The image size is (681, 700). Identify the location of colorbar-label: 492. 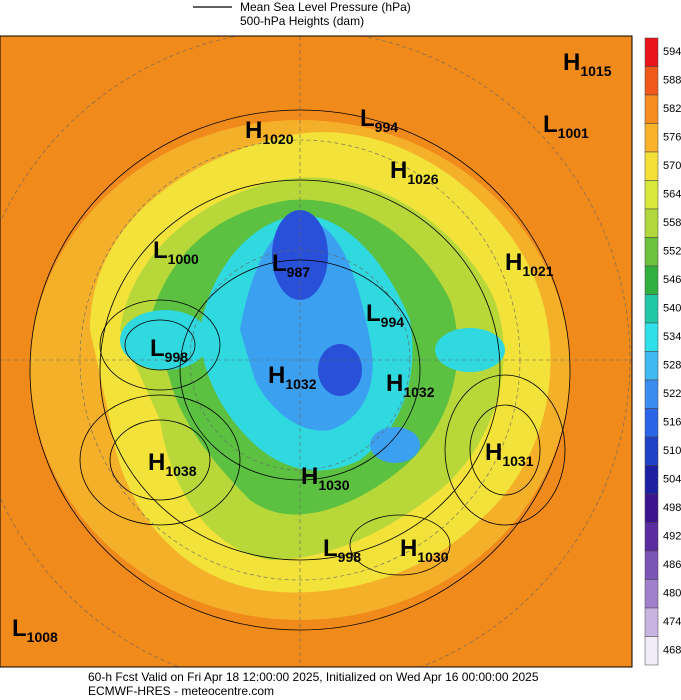
(672, 537).